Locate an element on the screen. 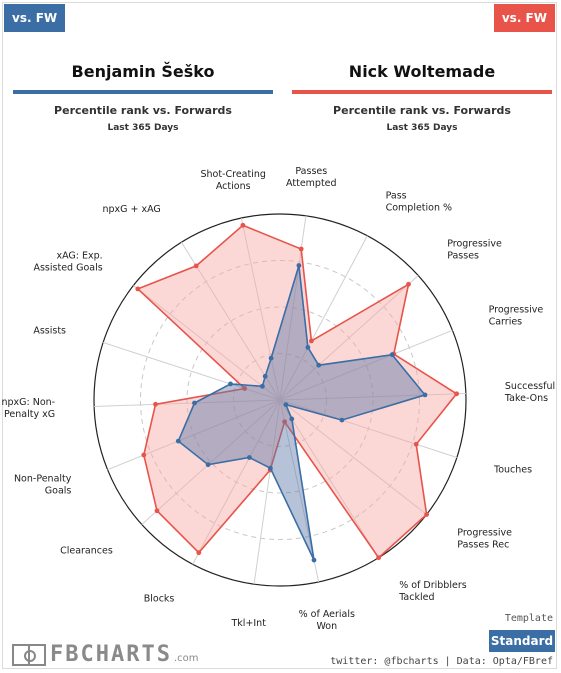 The image size is (561, 673). axis-label: Touches is located at coordinates (512, 470).